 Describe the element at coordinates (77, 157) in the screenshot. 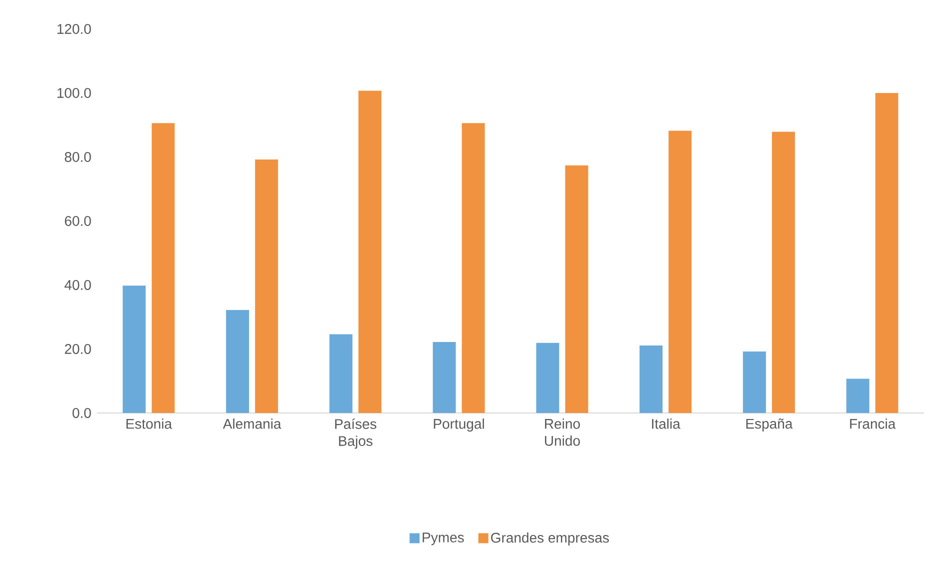

I see `y-tick-label: 80.0` at that location.